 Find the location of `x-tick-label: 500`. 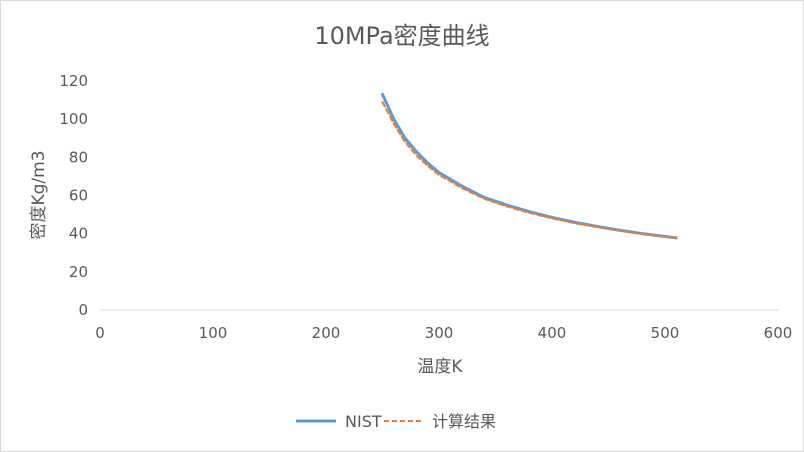

x-tick-label: 500 is located at coordinates (665, 333).